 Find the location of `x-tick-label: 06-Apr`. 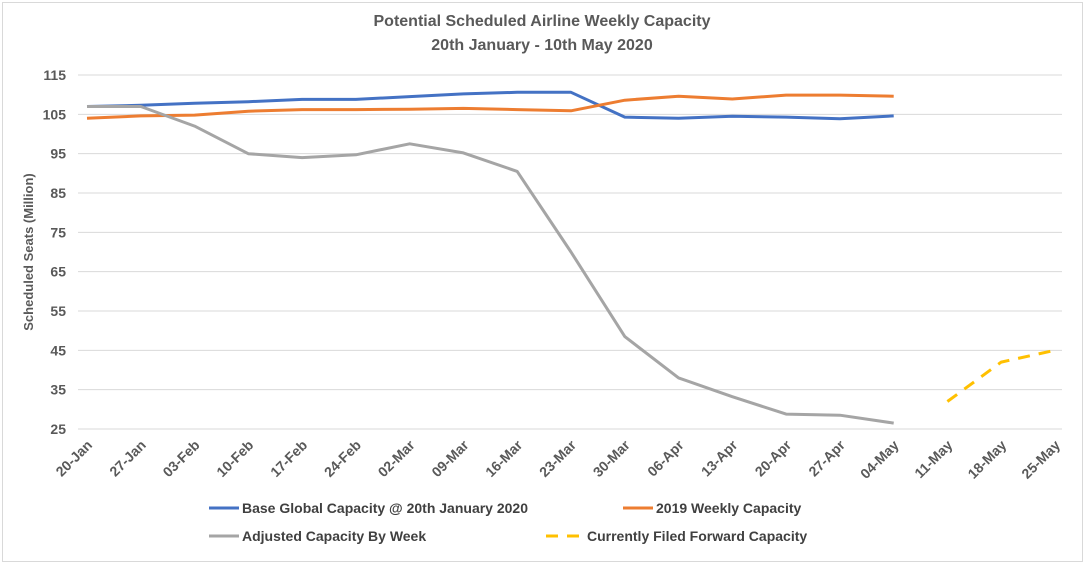

x-tick-label: 06-Apr is located at coordinates (665, 457).